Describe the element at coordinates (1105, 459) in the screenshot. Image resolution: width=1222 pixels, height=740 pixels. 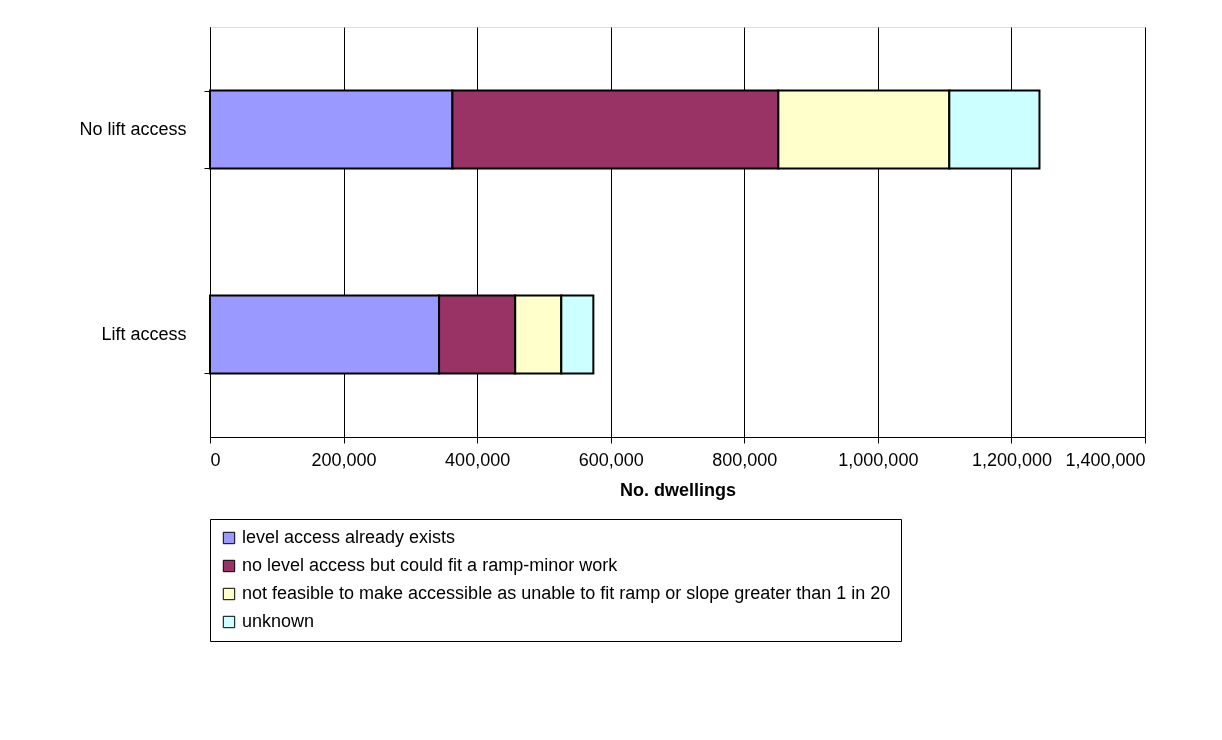
I see `x-tick-label: 1,400,000` at that location.